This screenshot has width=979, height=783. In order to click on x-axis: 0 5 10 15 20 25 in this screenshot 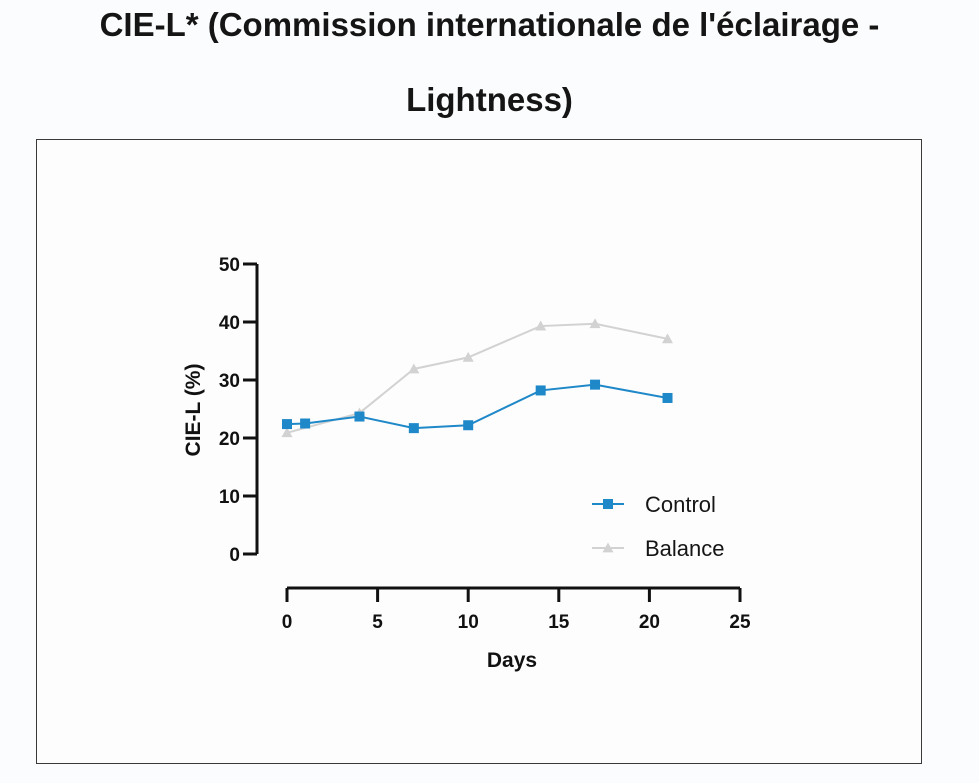, I will do `click(516, 609)`.